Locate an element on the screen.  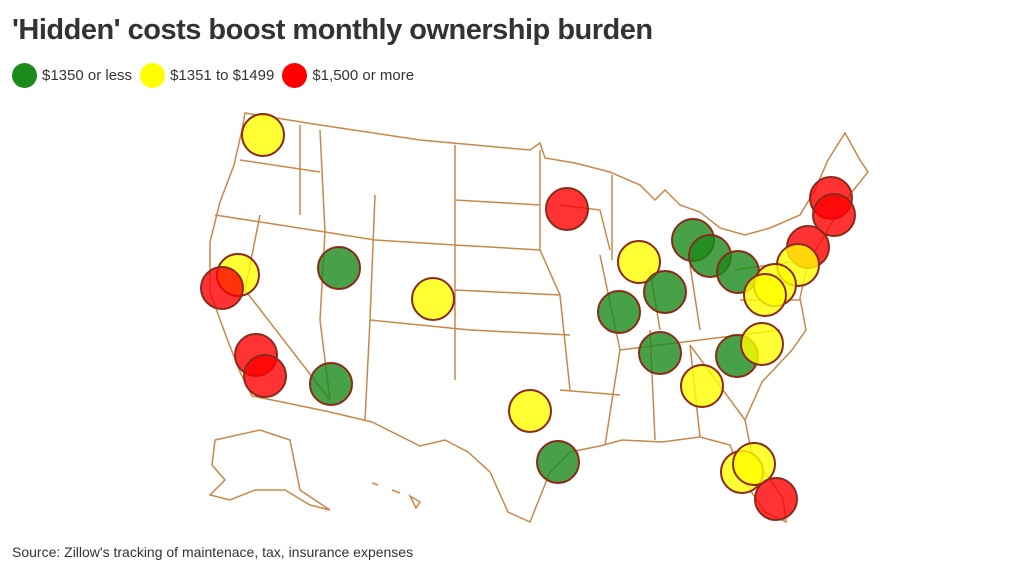
legend-item-high: $1,500 or more is located at coordinates (348, 75).